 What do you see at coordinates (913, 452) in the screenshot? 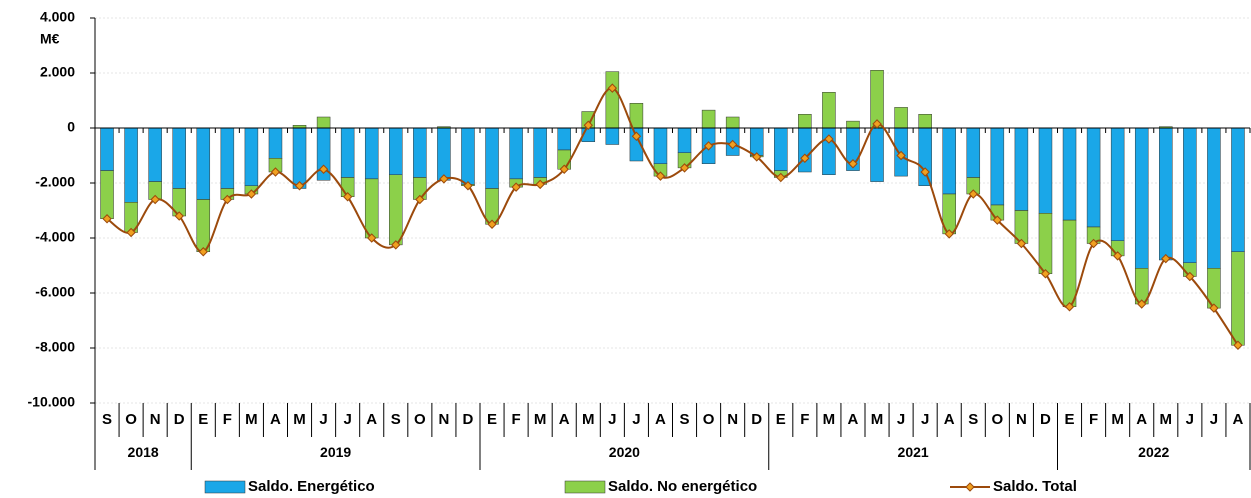
I see `year-label: 2021` at bounding box center [913, 452].